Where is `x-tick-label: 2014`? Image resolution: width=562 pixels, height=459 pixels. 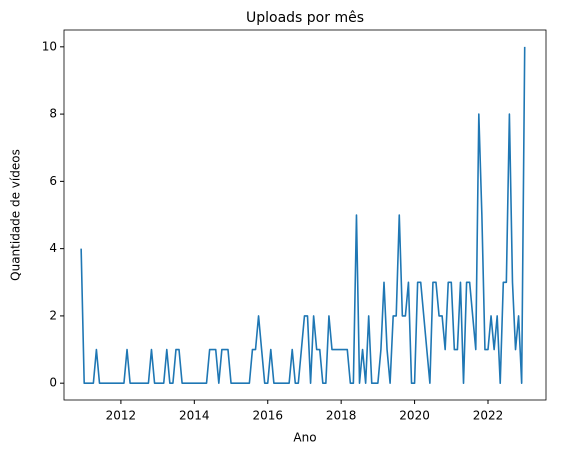 x-tick-label: 2014 is located at coordinates (194, 416).